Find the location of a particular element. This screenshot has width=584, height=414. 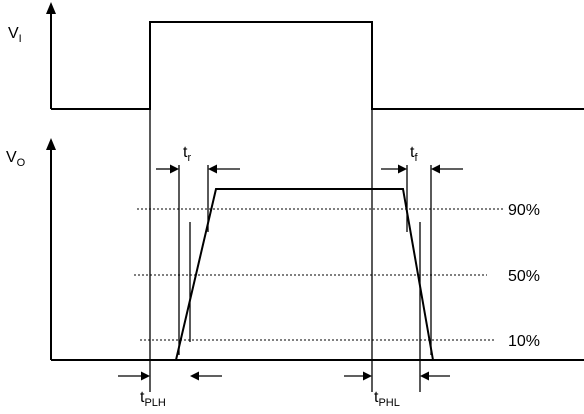

tphl-arrows is located at coordinates (397, 376).